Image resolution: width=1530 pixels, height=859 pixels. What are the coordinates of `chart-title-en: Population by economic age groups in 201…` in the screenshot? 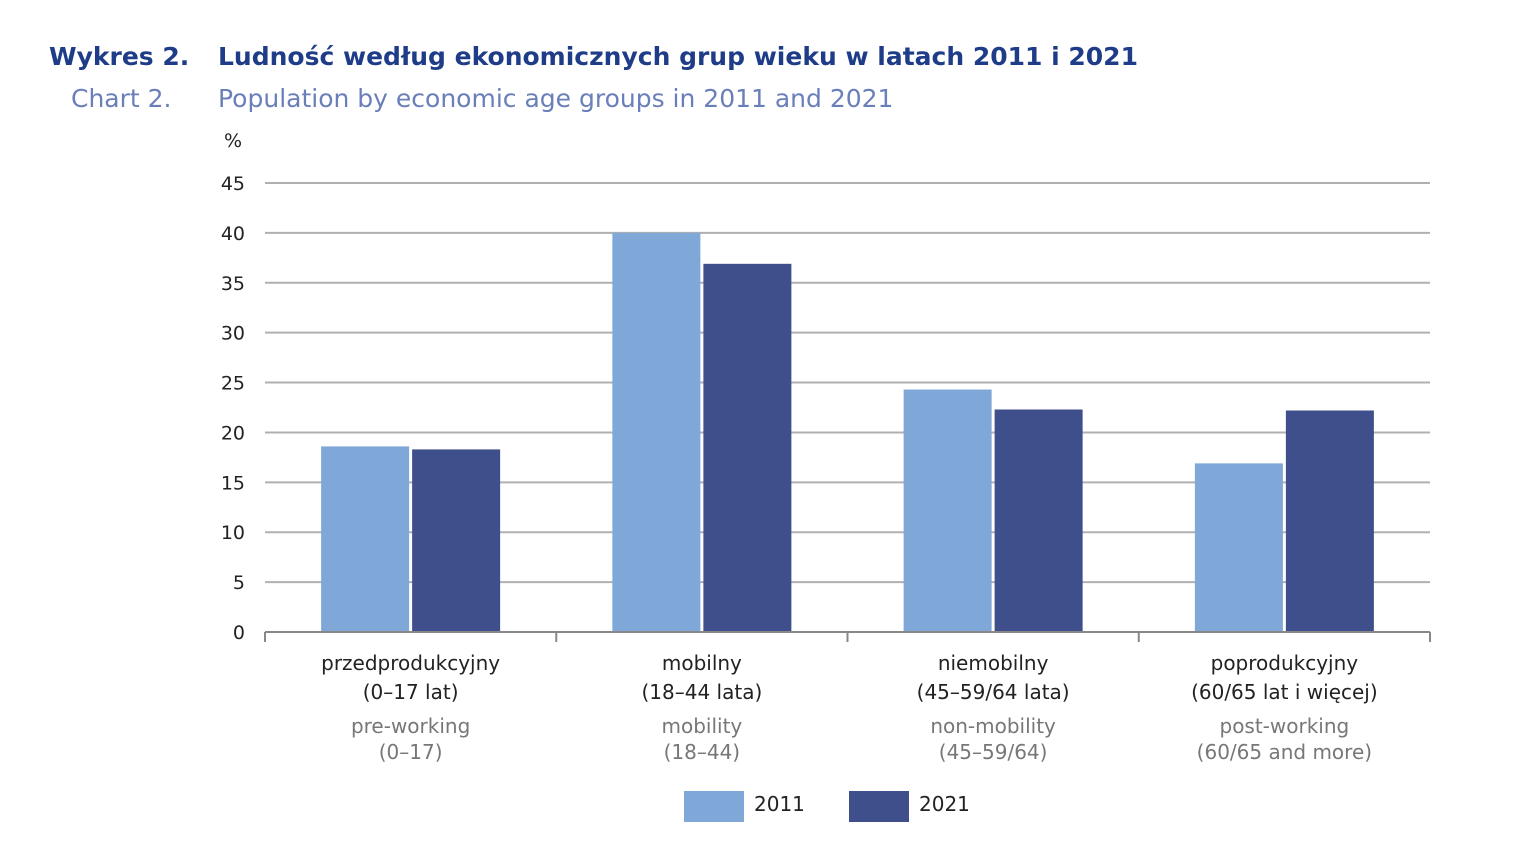 It's located at (556, 98).